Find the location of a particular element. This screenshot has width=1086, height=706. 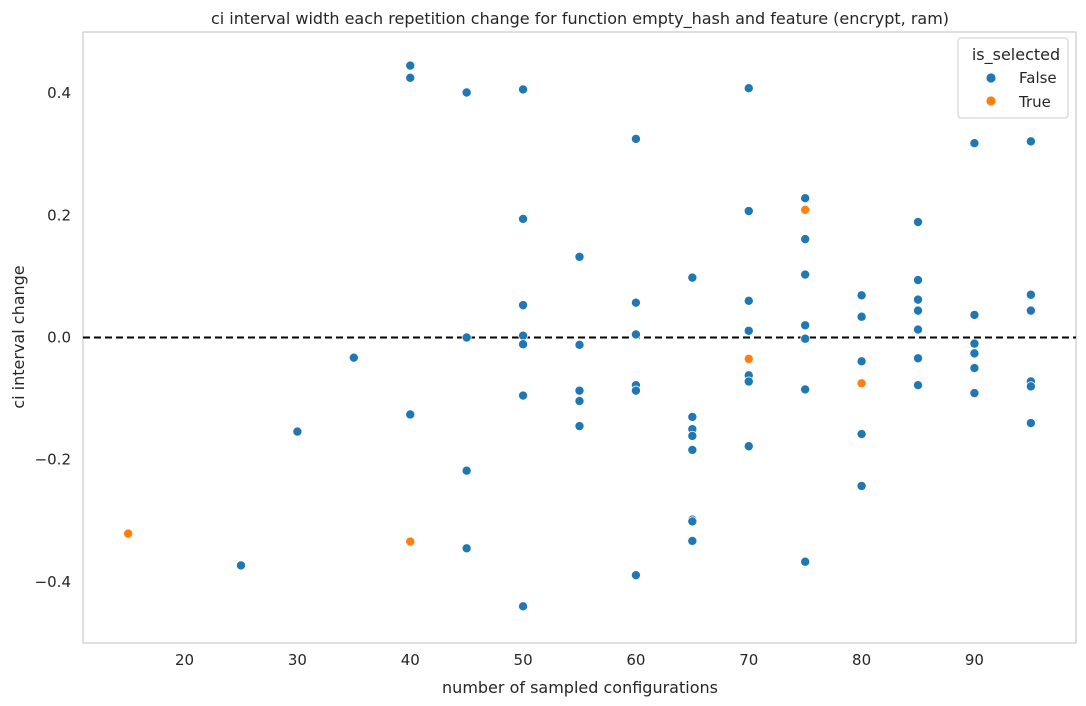

legend-label-false: False is located at coordinates (1038, 78).